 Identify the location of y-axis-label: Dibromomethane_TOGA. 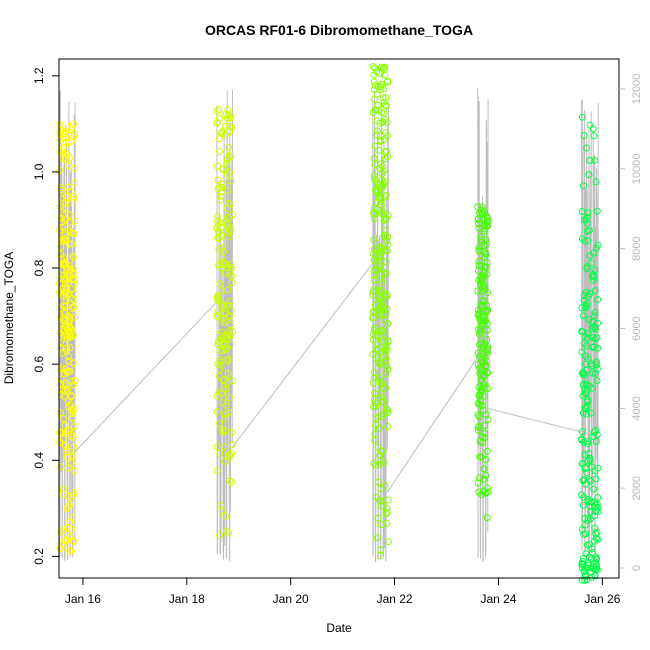
(9, 318).